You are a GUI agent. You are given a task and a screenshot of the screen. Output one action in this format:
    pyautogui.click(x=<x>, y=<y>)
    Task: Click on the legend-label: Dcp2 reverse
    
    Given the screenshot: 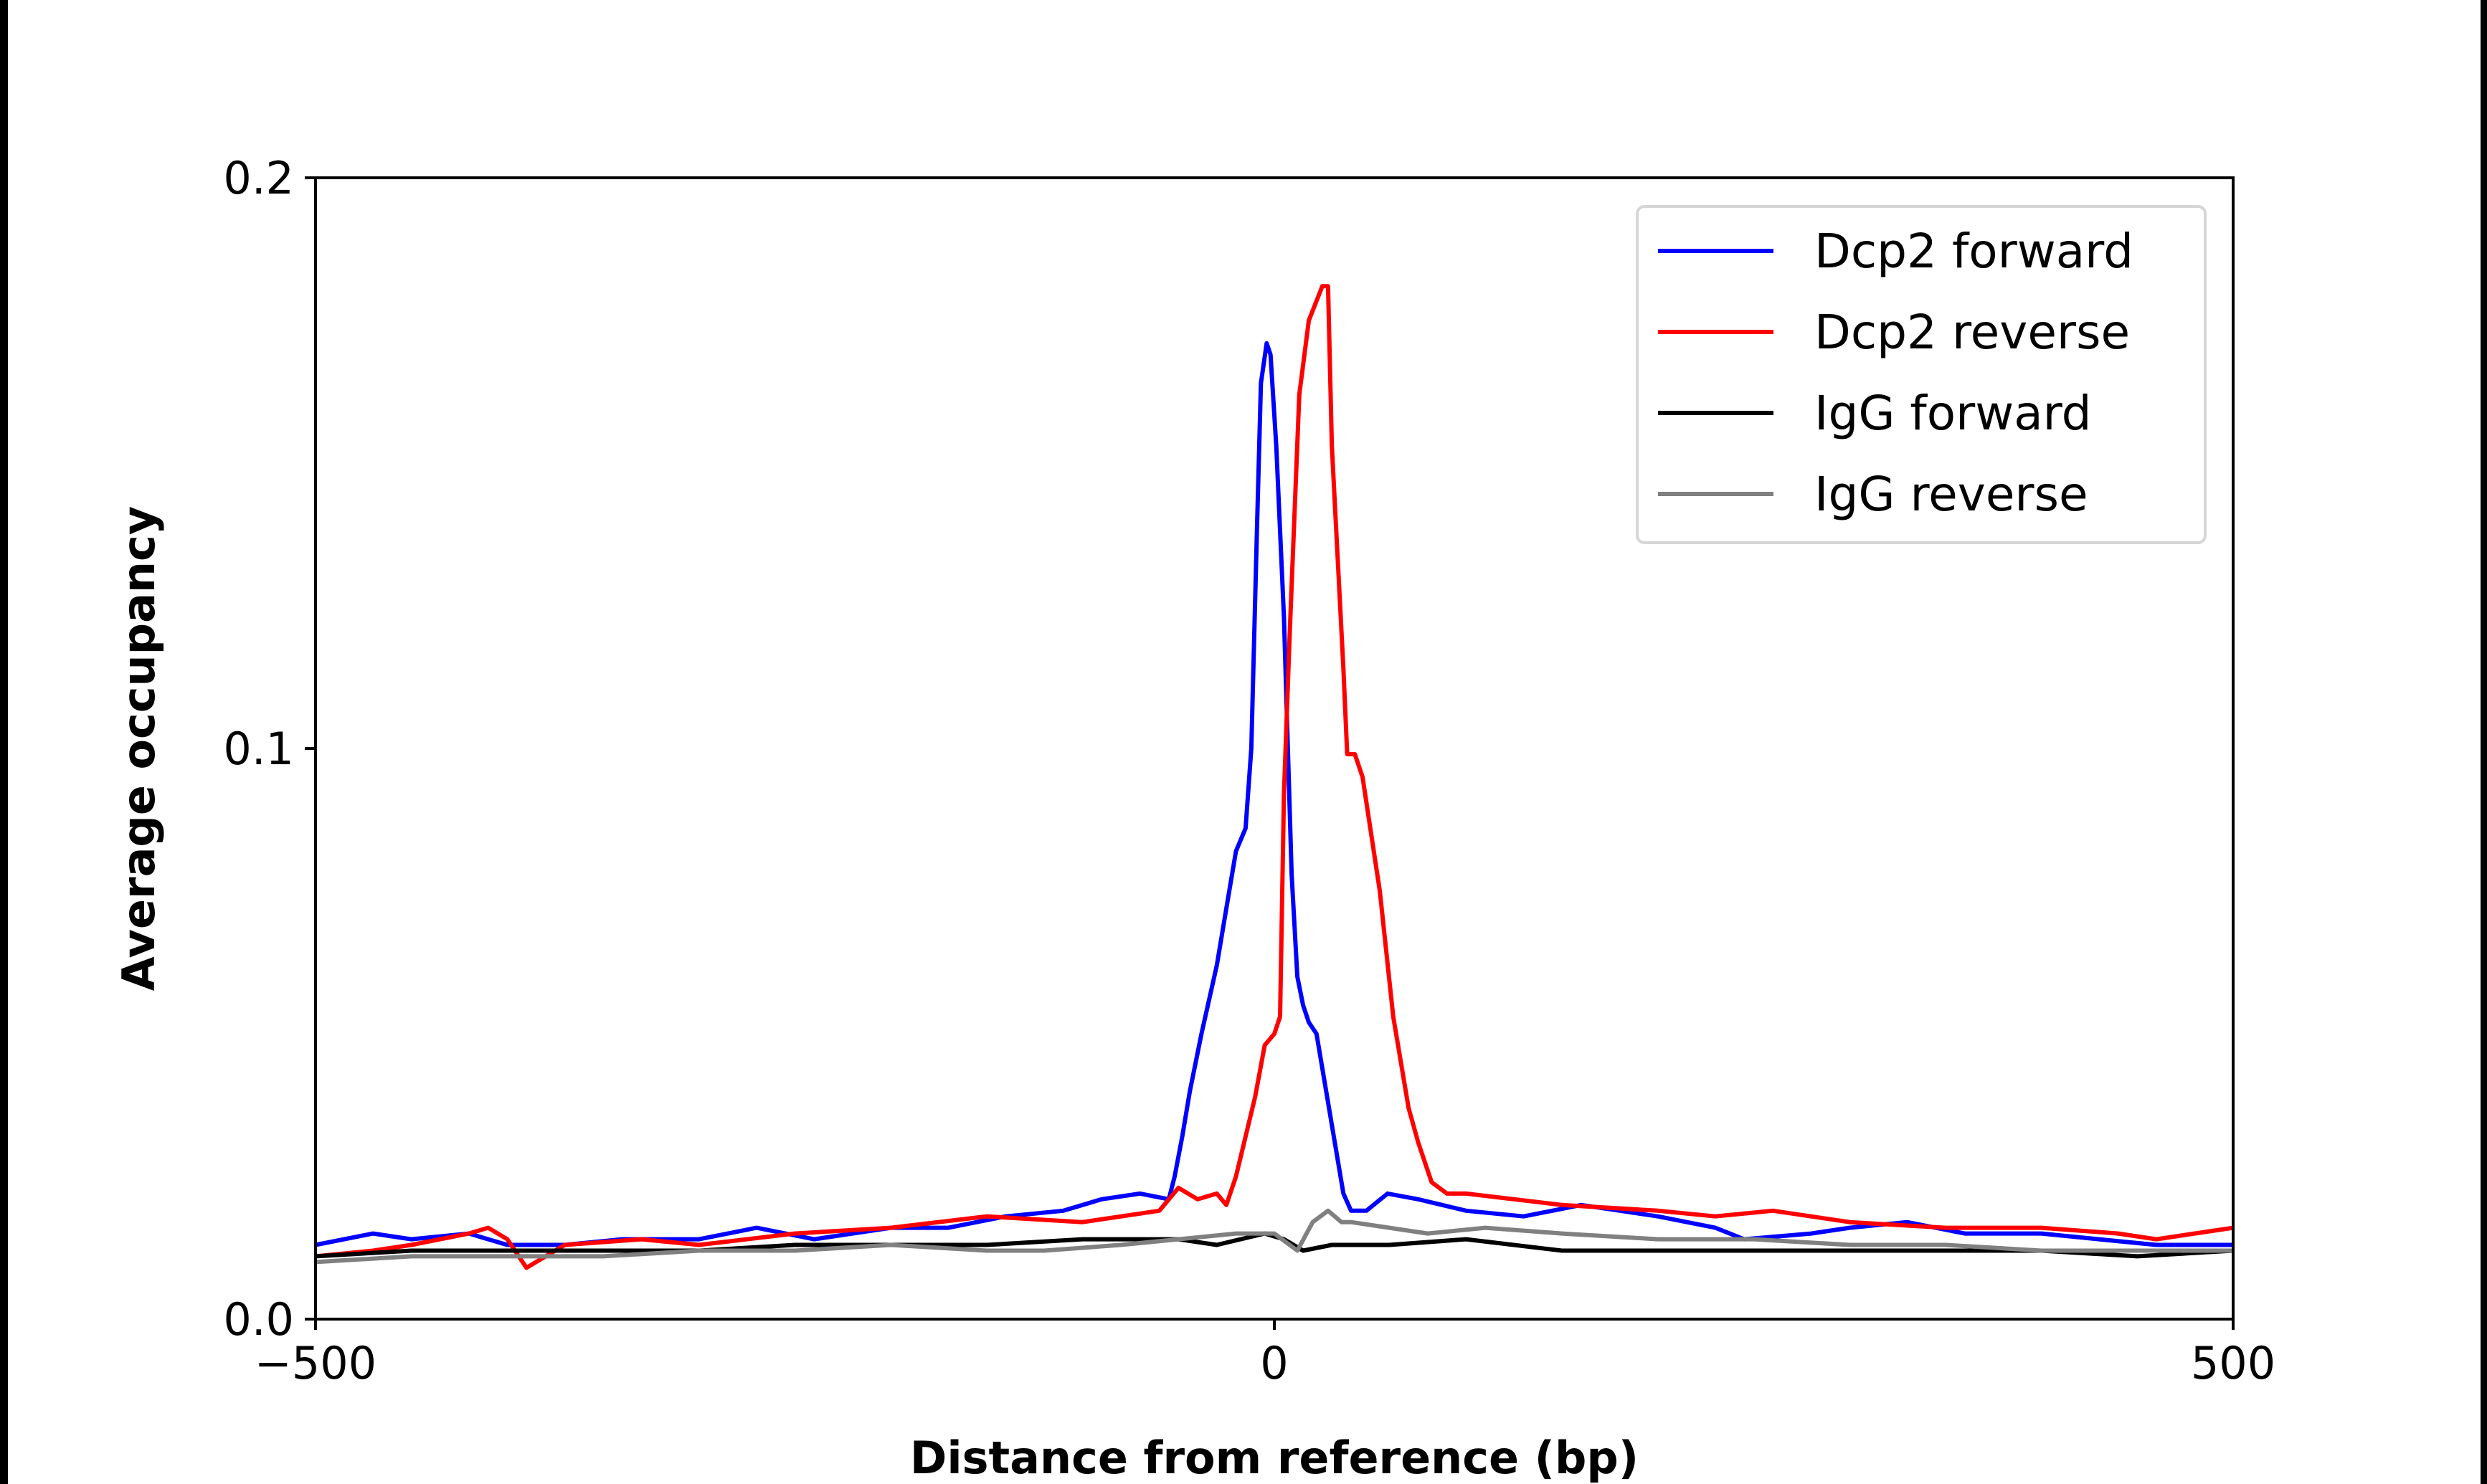 What is the action you would take?
    pyautogui.click(x=1972, y=332)
    